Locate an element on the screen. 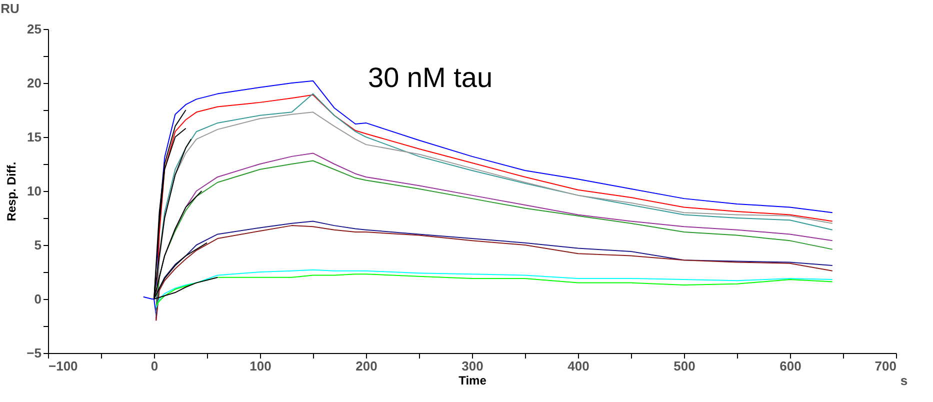  x-tick-label: 0 is located at coordinates (154, 366).